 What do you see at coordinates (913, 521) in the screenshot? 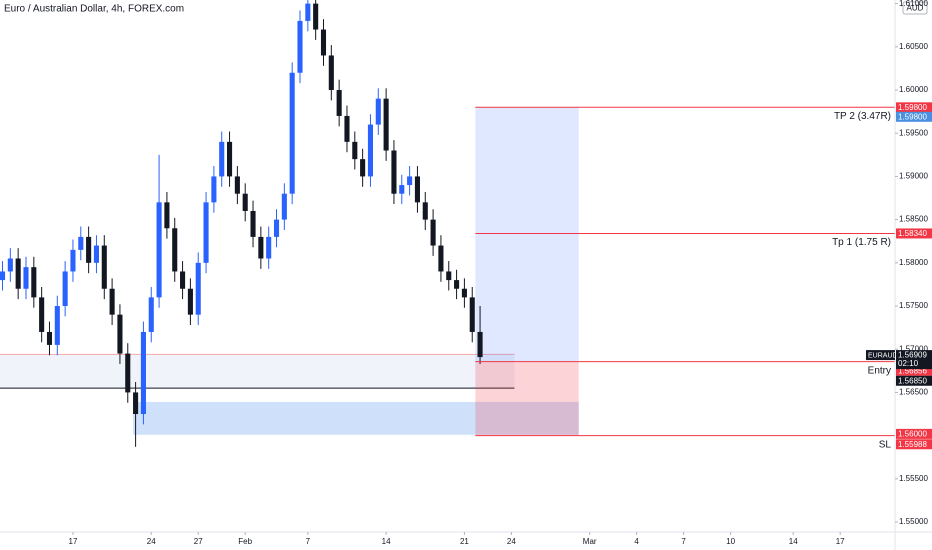
I see `y-tick-label: 1.55000` at bounding box center [913, 521].